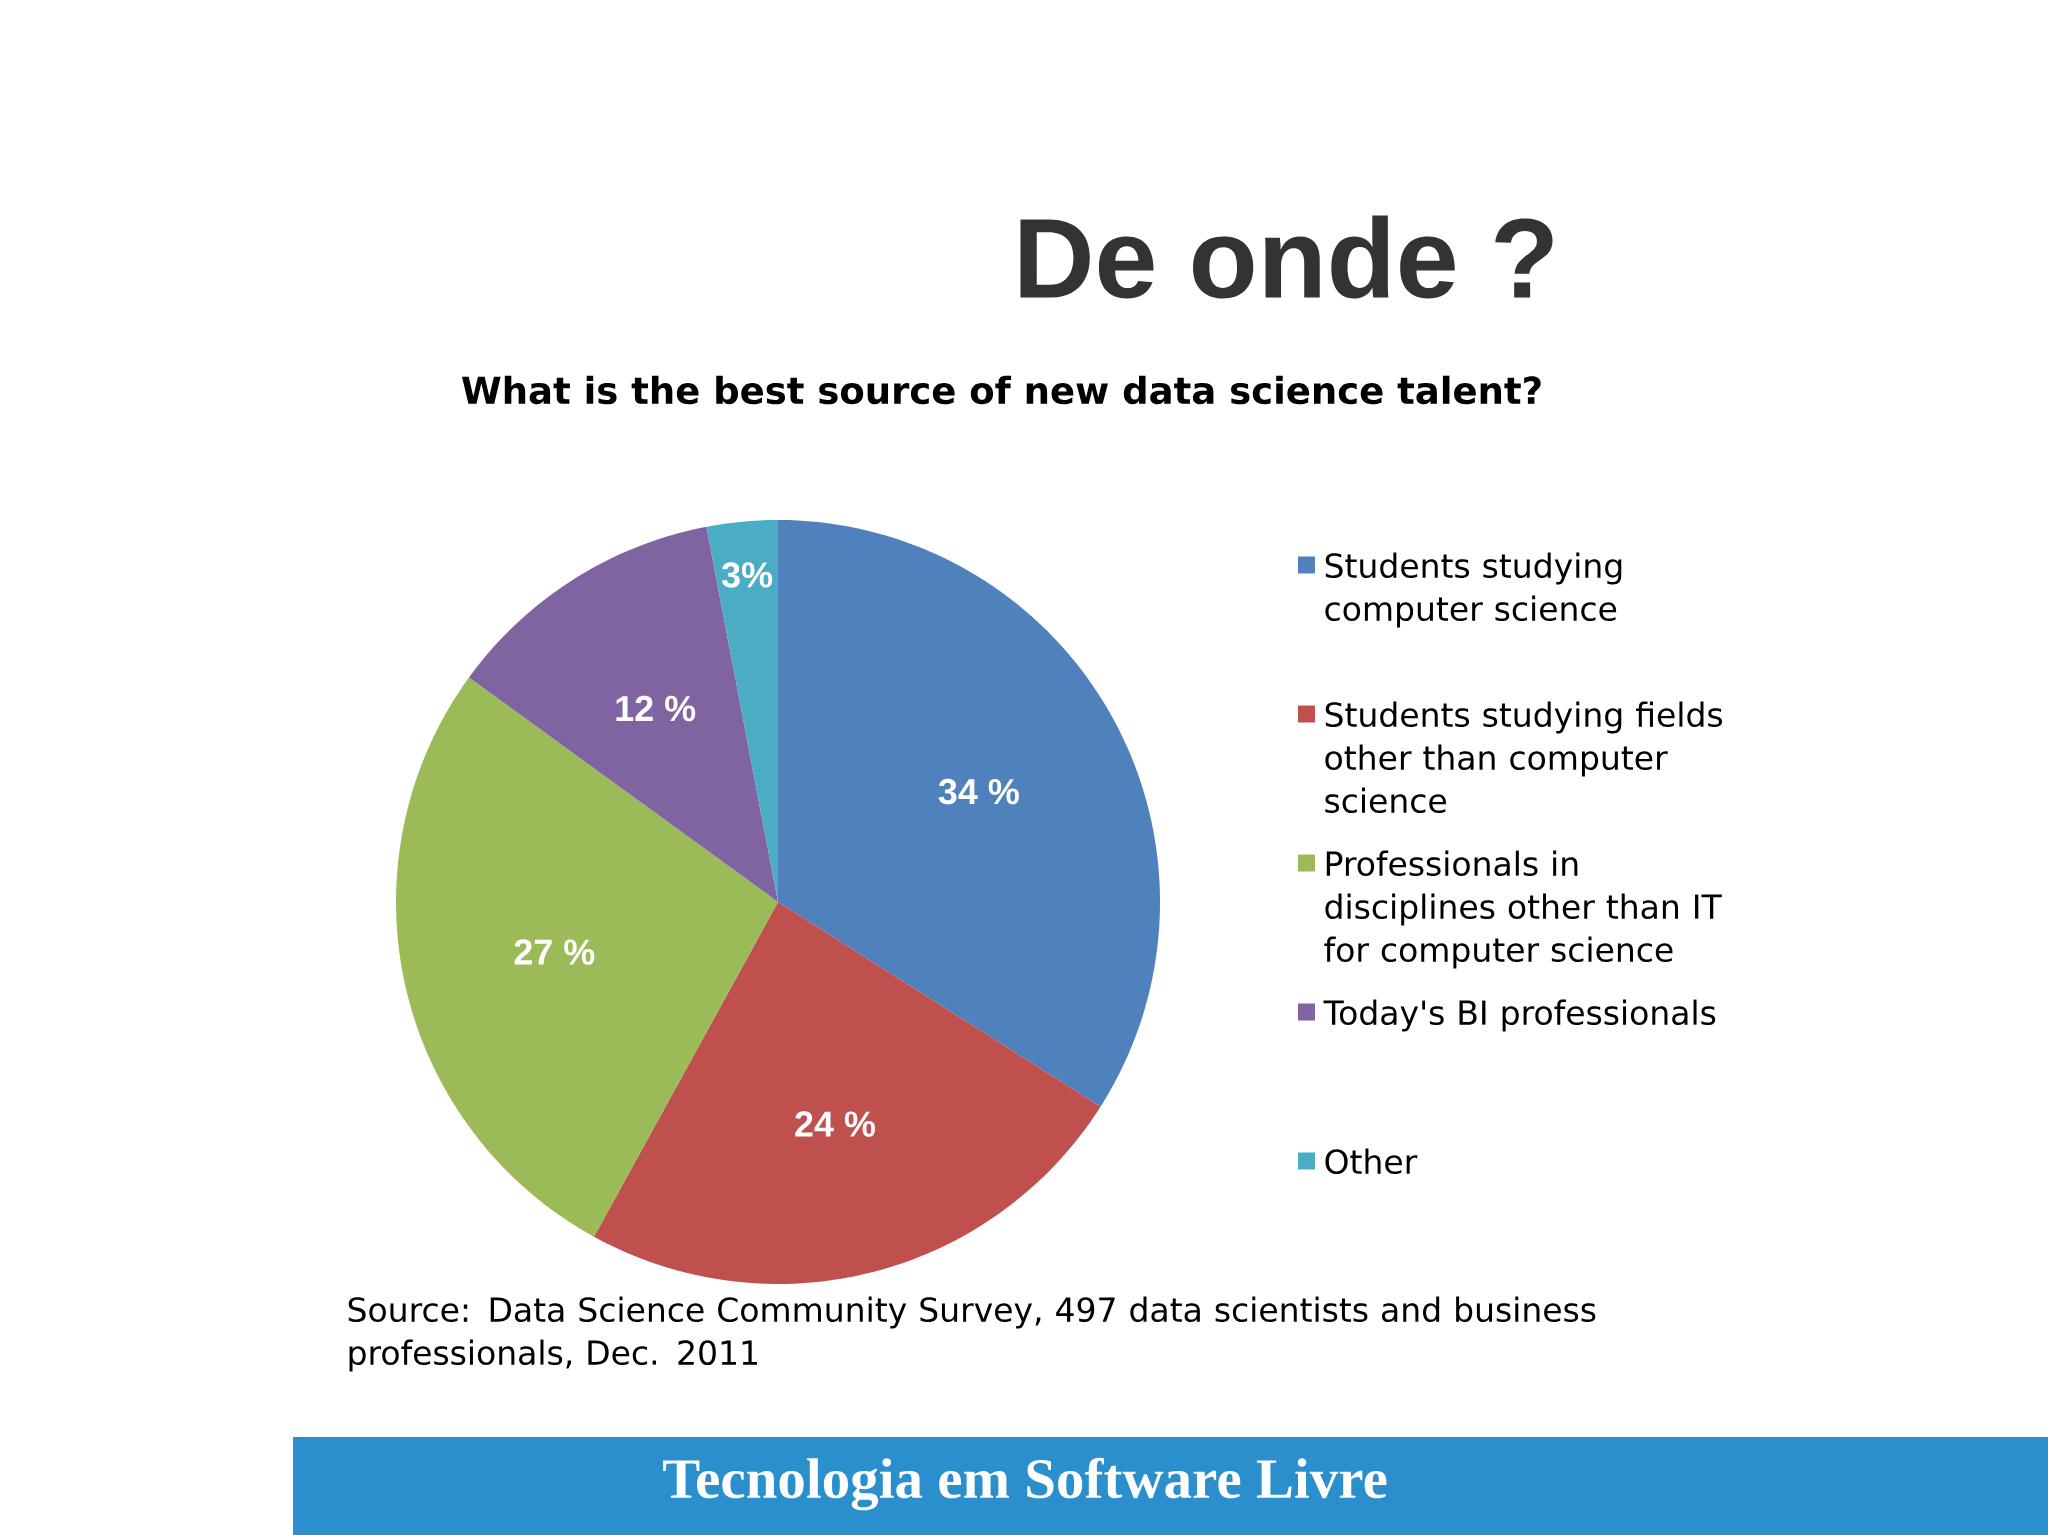  What do you see at coordinates (656, 708) in the screenshot?
I see `data-label: 12 %` at bounding box center [656, 708].